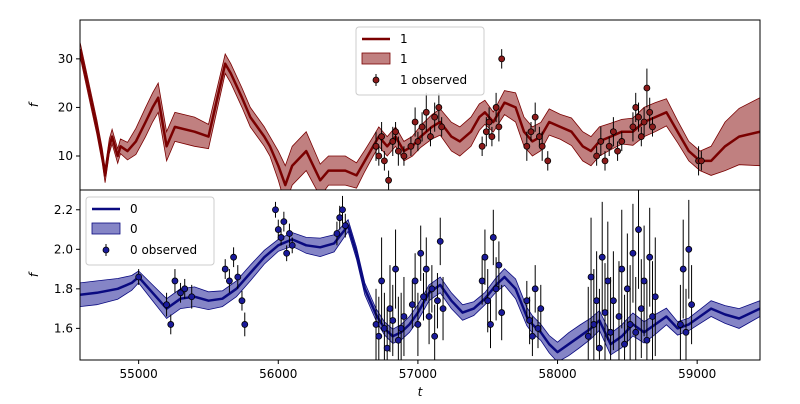 This screenshot has height=404, width=800. Describe the element at coordinates (63, 328) in the screenshot. I see `y-tick-label: 1.6` at that location.